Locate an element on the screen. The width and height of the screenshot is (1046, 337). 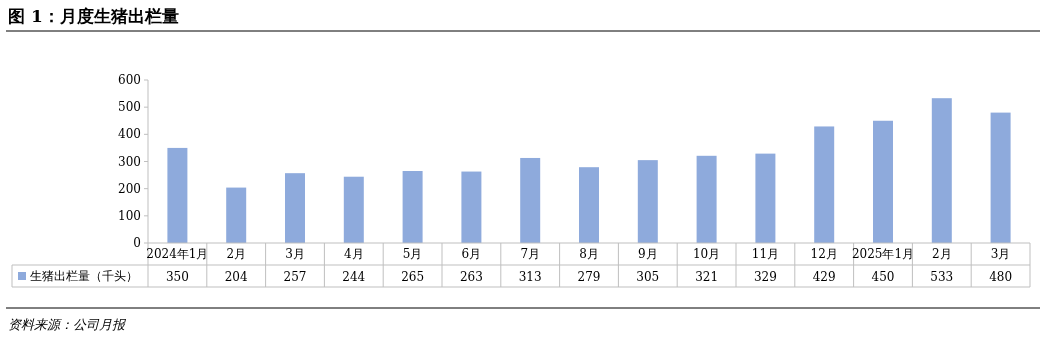
y-tick-label: 600 is located at coordinates (129, 80).